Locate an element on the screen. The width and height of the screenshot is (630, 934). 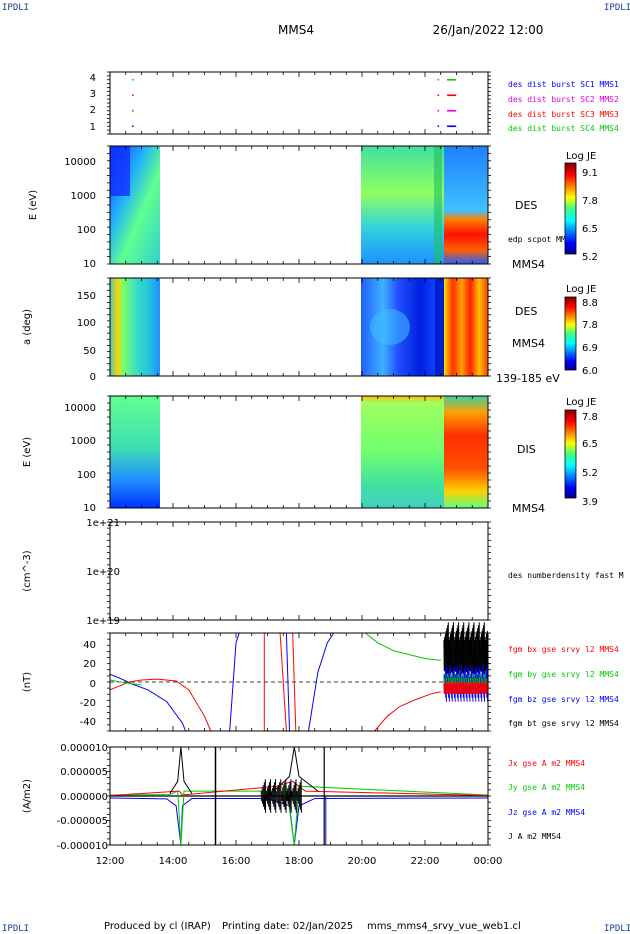
des-pitch-ylabel: a (deg) is located at coordinates (27, 327).